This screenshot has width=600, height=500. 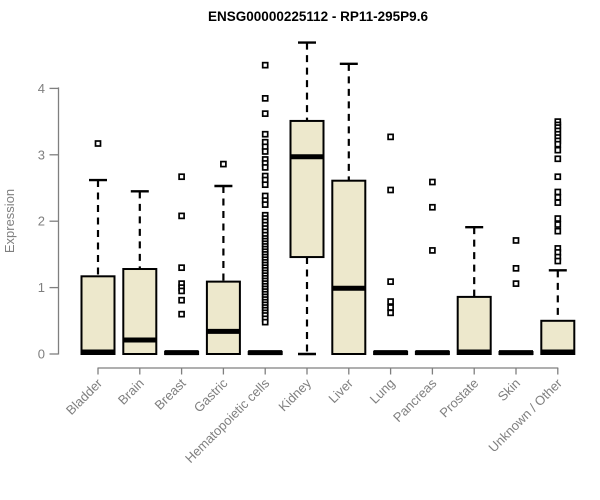 What do you see at coordinates (170, 393) in the screenshot?
I see `x-tick-label: Breast` at bounding box center [170, 393].